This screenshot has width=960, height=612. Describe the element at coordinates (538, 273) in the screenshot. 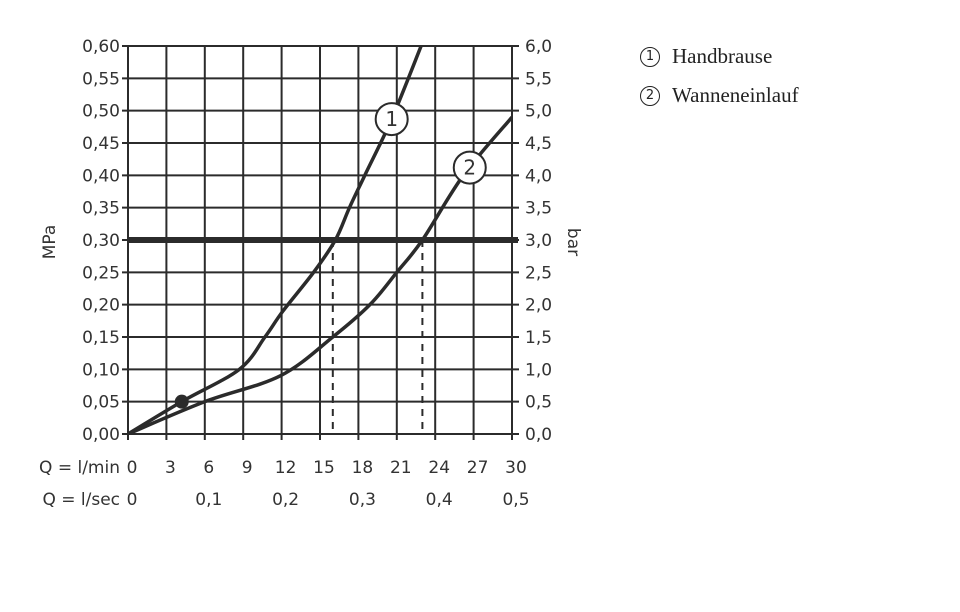

I see `y-right-tick-label: 2,5` at that location.